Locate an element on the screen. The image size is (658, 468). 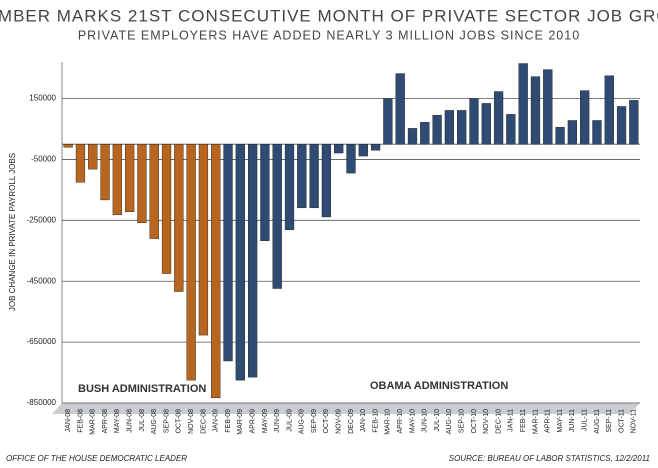
x-tick-label: OCT-08 is located at coordinates (179, 421).